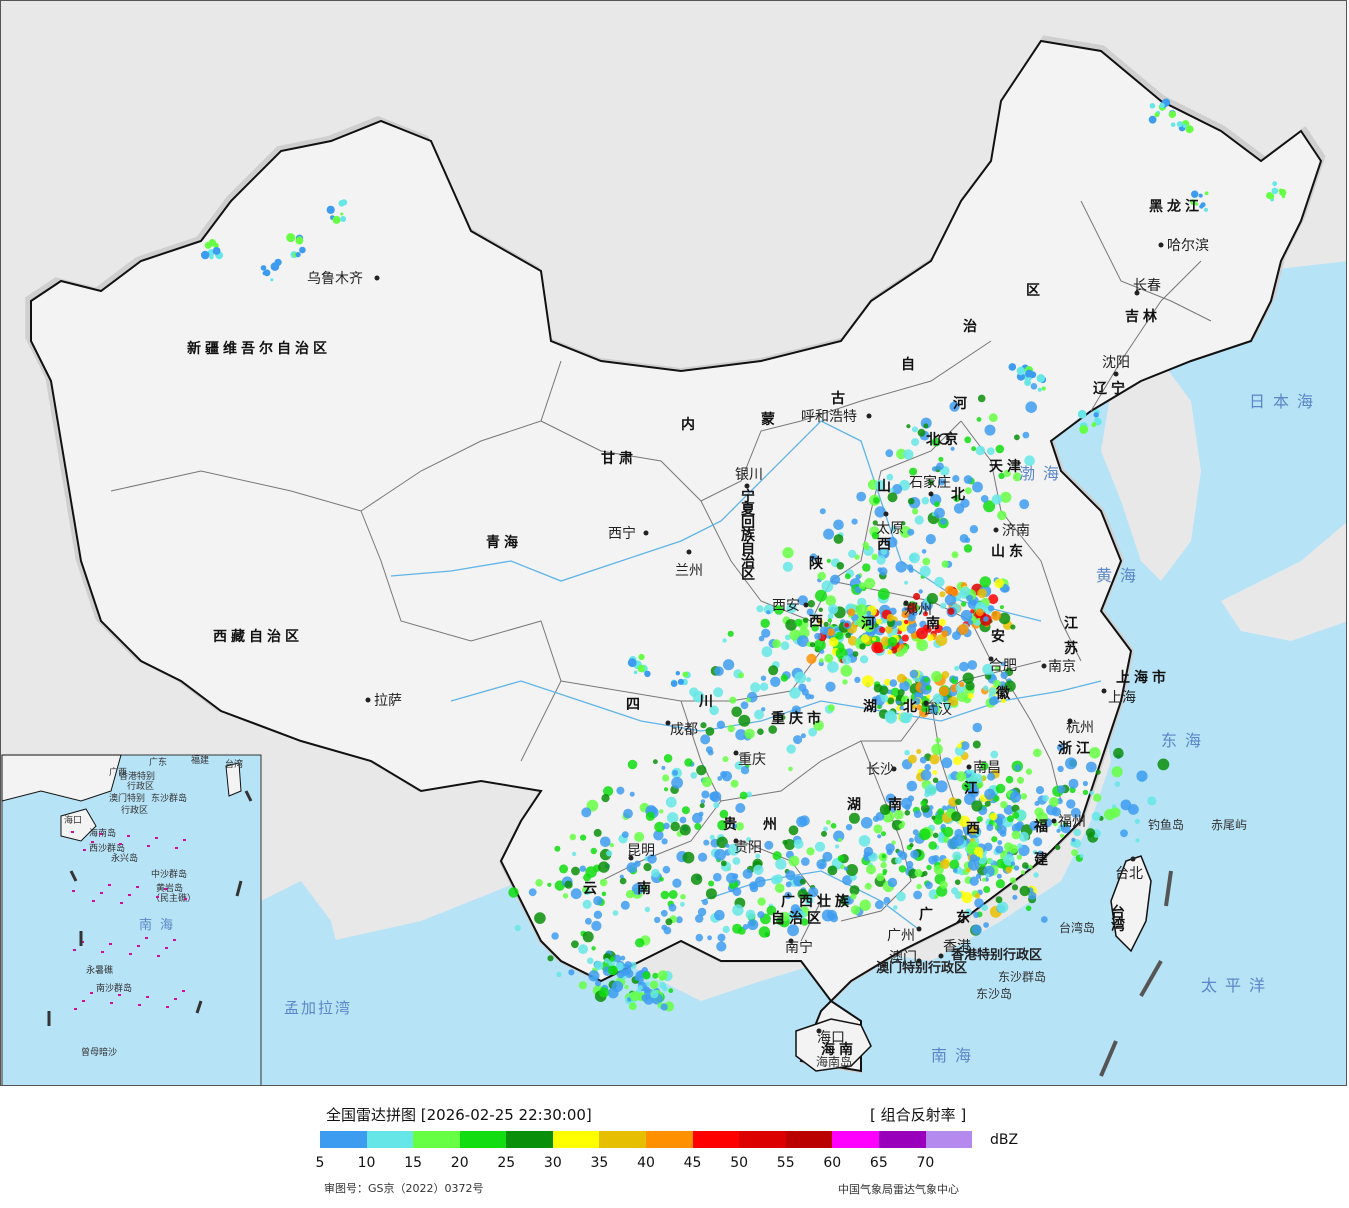 The image size is (1349, 1208). What do you see at coordinates (320, 1163) in the screenshot?
I see `legend-tick: 5` at bounding box center [320, 1163].